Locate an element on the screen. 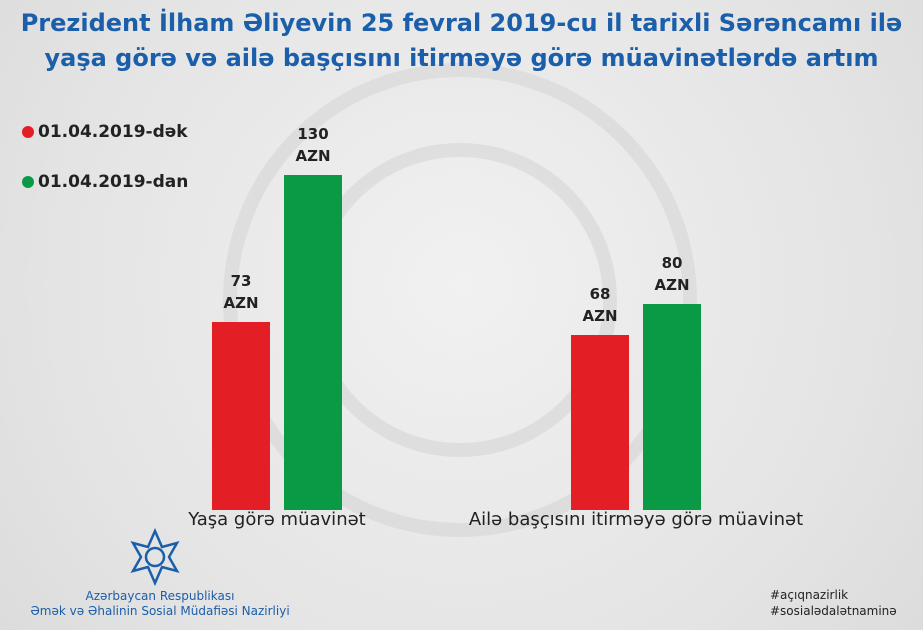 This screenshot has height=630, width=923. logo is located at coordinates (155, 557).